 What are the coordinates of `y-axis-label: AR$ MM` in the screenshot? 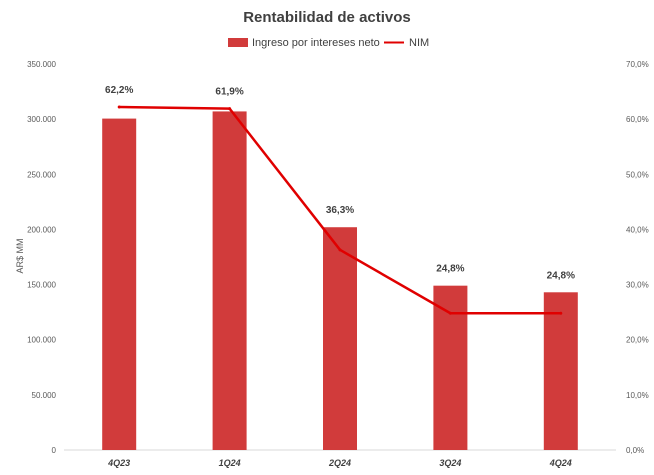 It's located at (20, 255).